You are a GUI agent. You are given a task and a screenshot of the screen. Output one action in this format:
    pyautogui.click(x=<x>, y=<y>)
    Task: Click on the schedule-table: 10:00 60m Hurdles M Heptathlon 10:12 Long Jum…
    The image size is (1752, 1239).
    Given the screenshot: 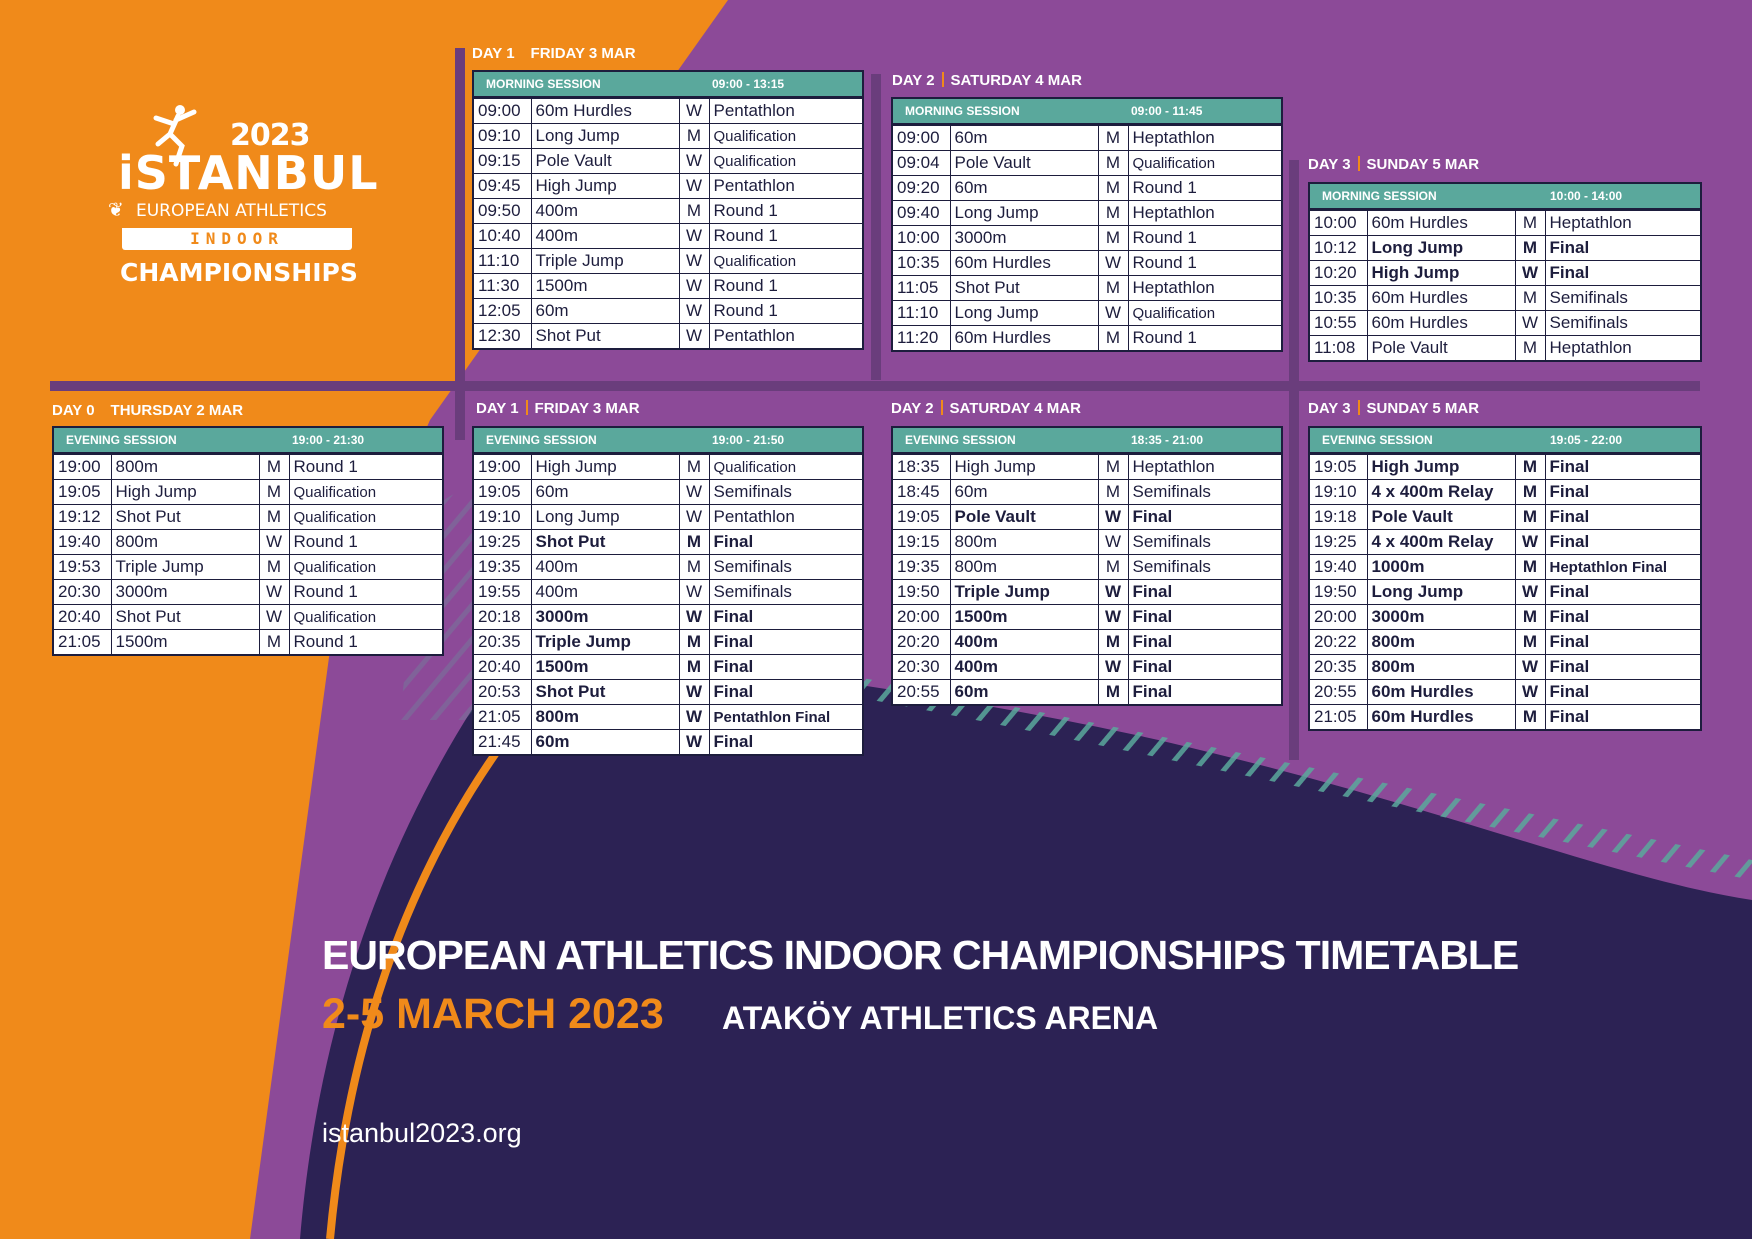 What is the action you would take?
    pyautogui.click(x=1505, y=285)
    